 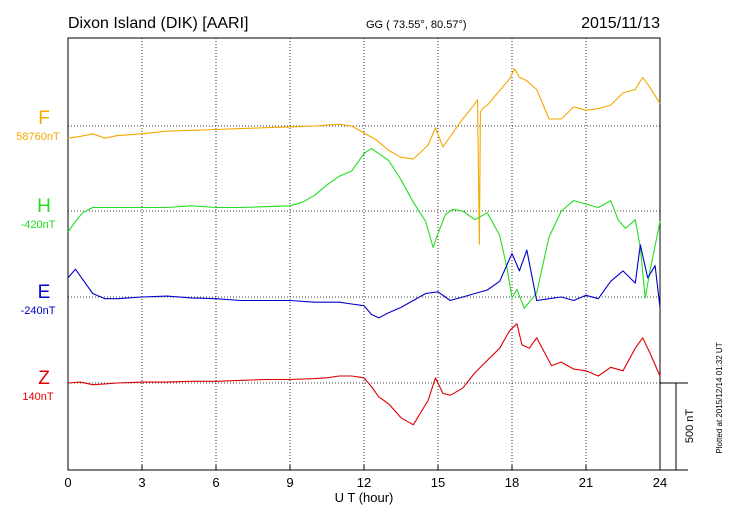 I want to click on channel-labels: F 58760nT H -420nT E -240nT Z 140nT, so click(x=38, y=255).